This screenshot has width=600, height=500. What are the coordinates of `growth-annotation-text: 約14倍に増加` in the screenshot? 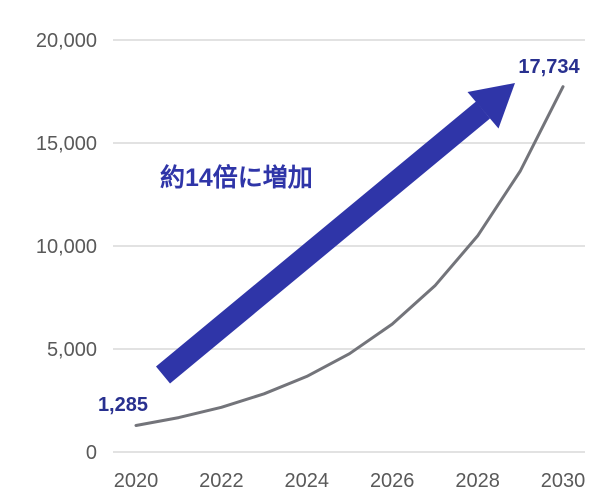 It's located at (236, 178).